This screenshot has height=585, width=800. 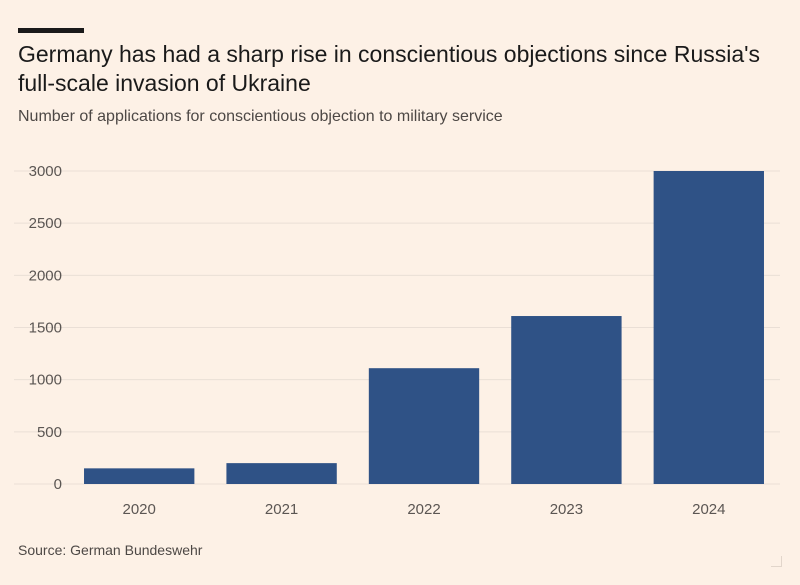 I want to click on x-tick-label: 2020, so click(x=139, y=509).